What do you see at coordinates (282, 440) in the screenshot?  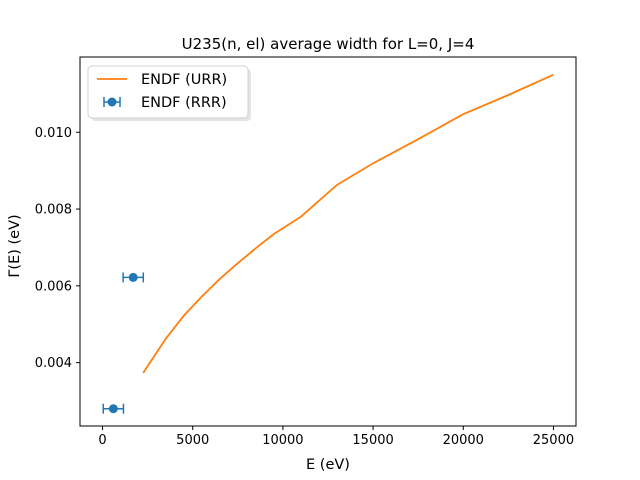 I see `x-tick-label: 10000` at bounding box center [282, 440].